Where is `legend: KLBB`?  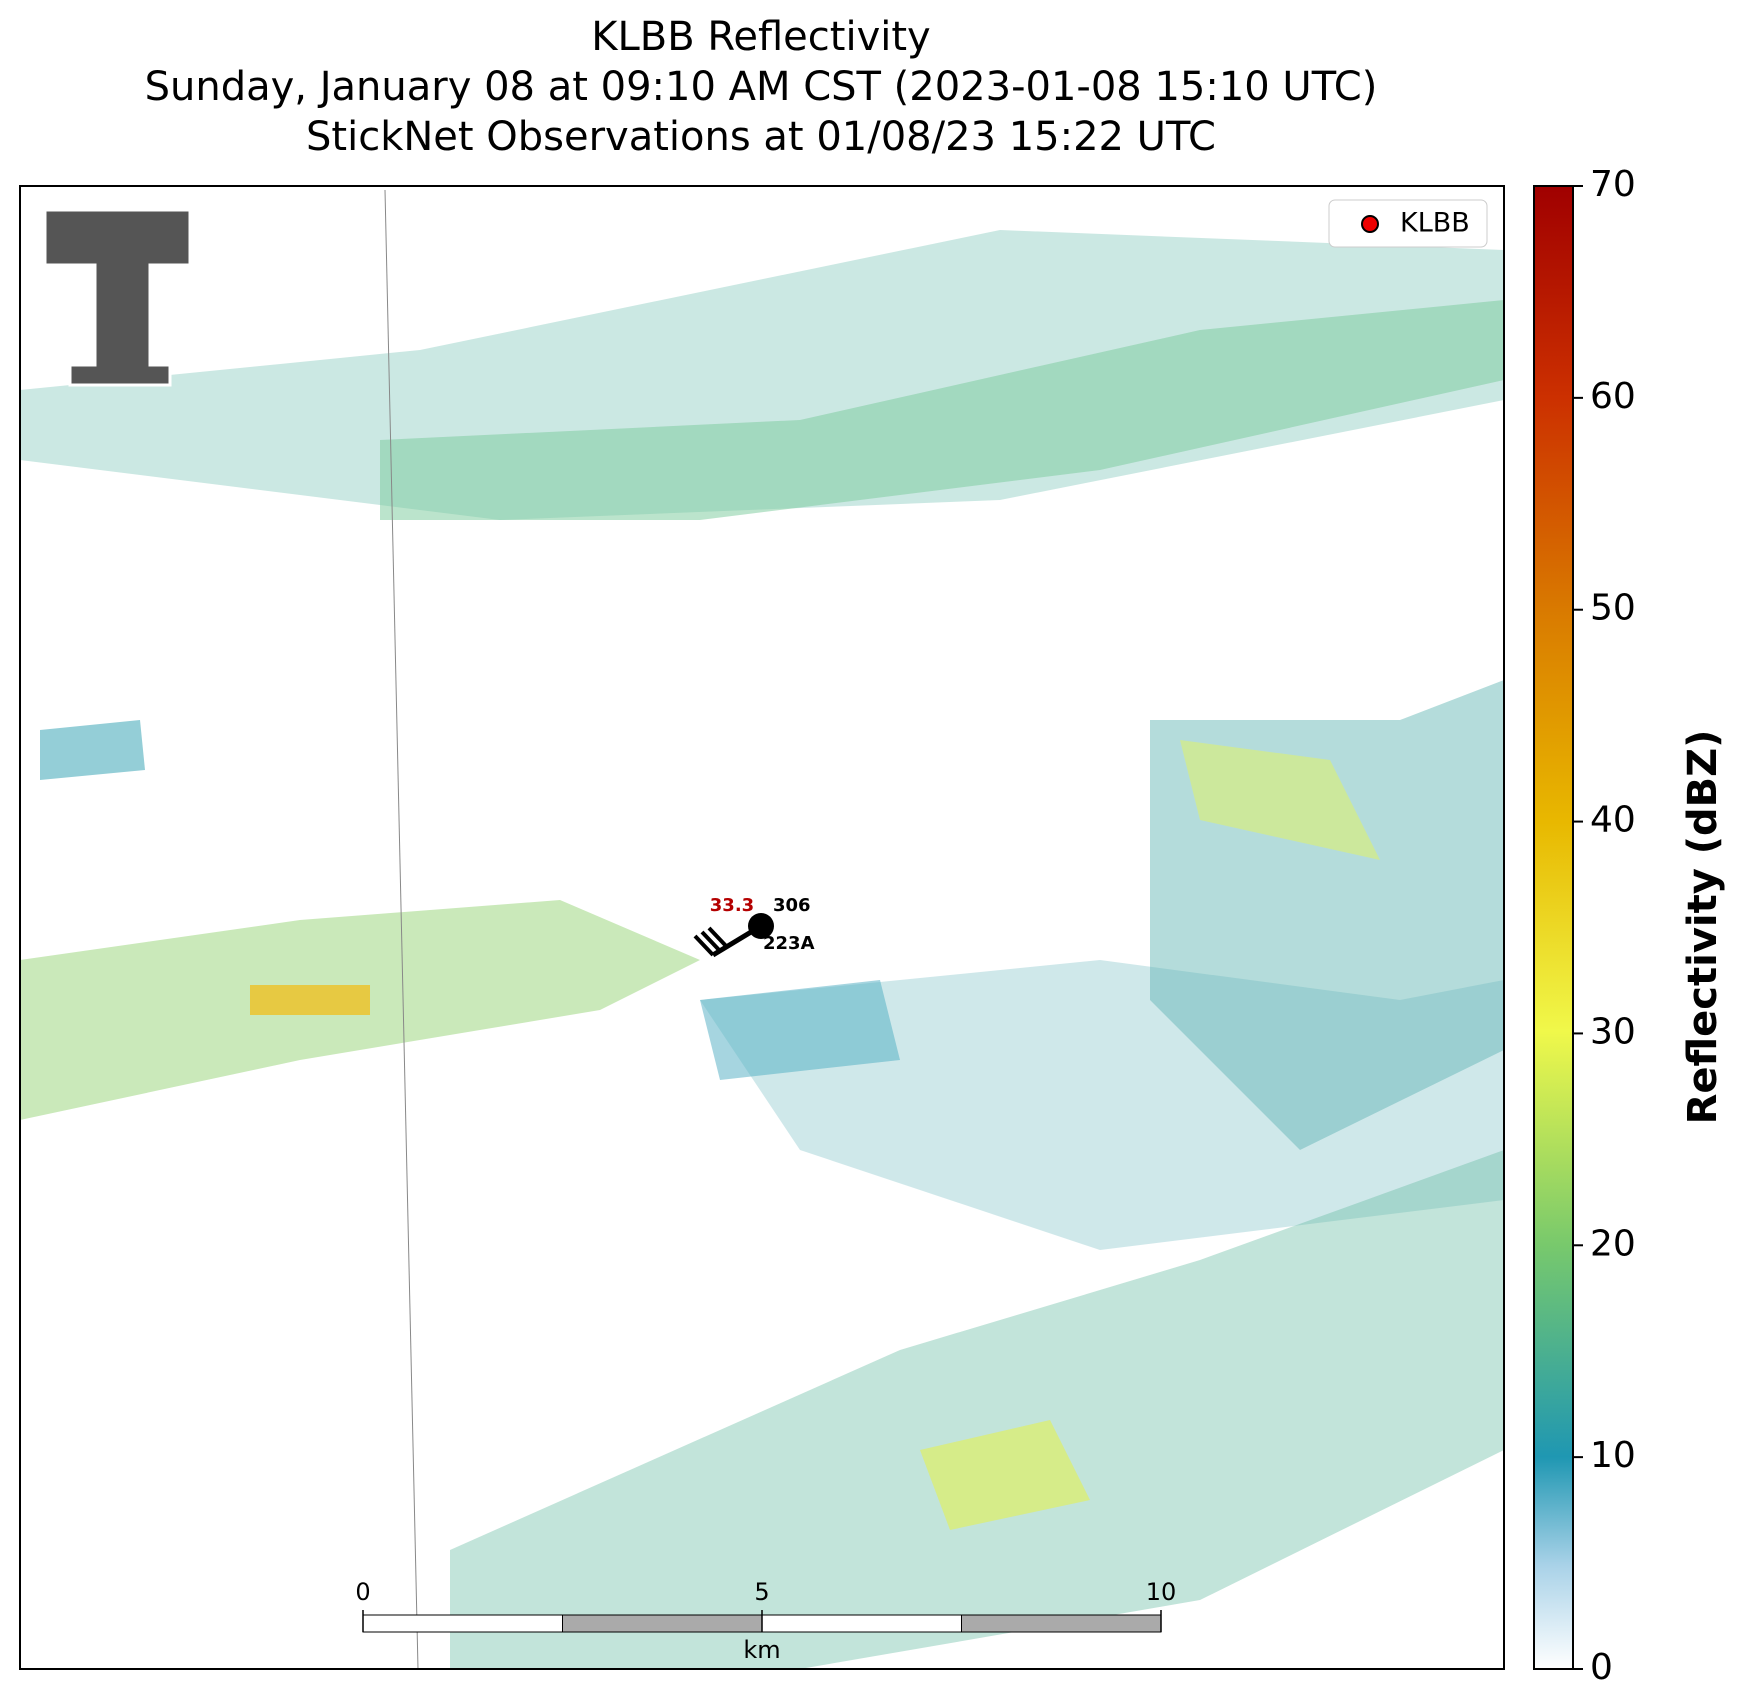 legend: KLBB is located at coordinates (1408, 223).